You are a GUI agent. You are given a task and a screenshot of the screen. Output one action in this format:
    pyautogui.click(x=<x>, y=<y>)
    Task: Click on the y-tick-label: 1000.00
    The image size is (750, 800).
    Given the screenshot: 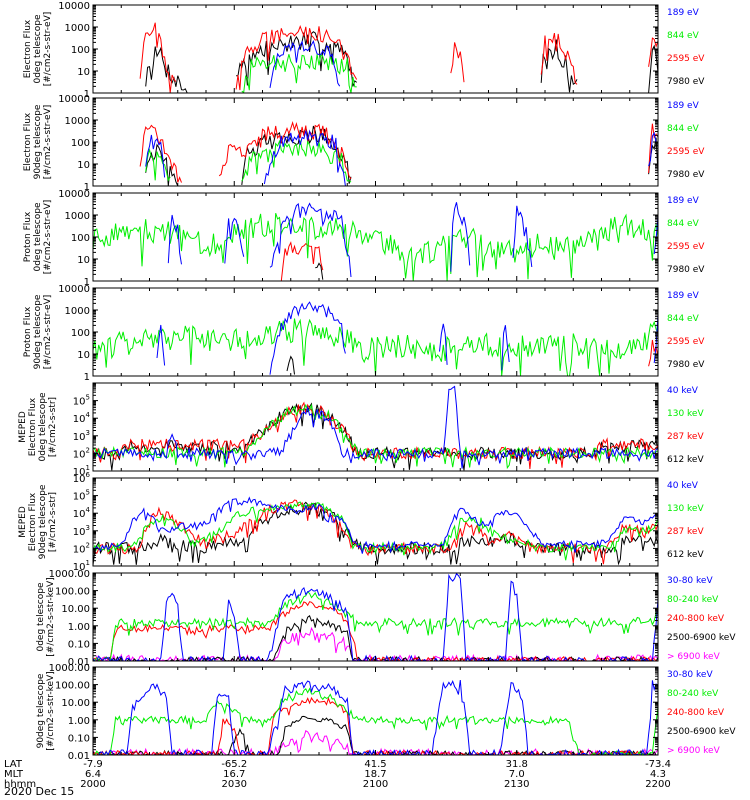 What is the action you would take?
    pyautogui.click(x=69, y=668)
    